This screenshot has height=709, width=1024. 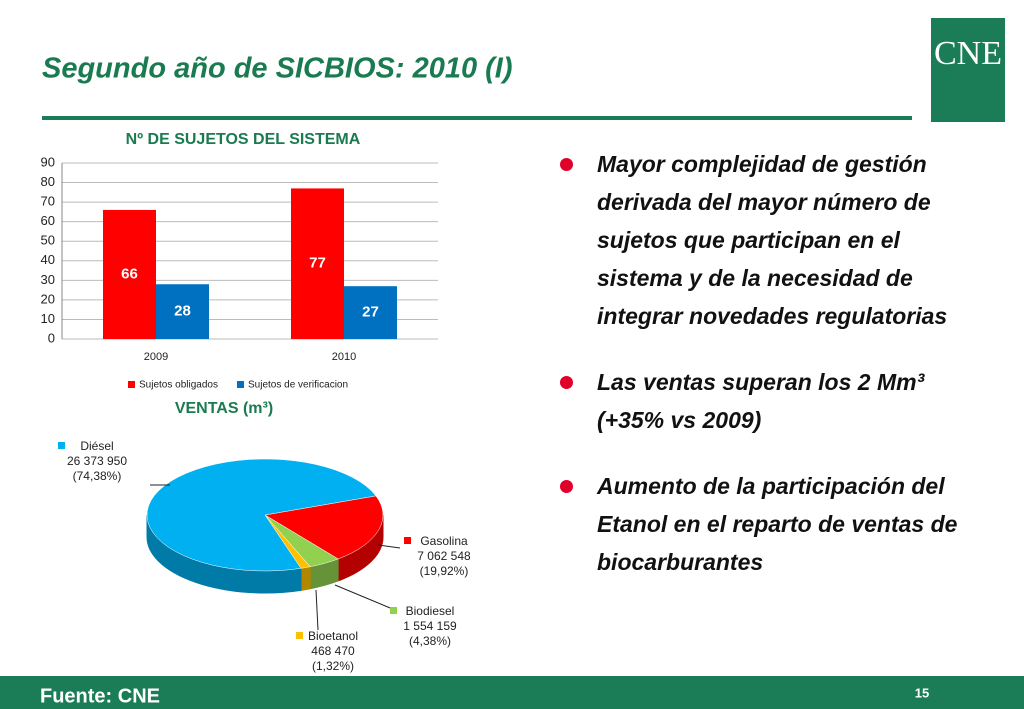 I want to click on slice-label: 7 062 548, so click(x=444, y=556).